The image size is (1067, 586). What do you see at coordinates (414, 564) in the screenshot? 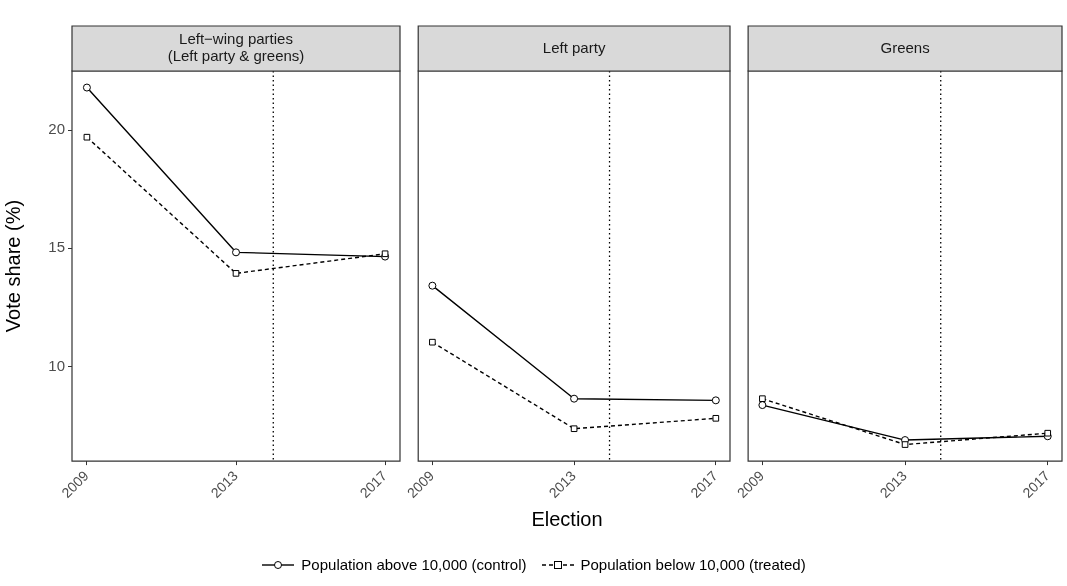
I see `legend-label: Population above 10,000 (control)` at bounding box center [414, 564].